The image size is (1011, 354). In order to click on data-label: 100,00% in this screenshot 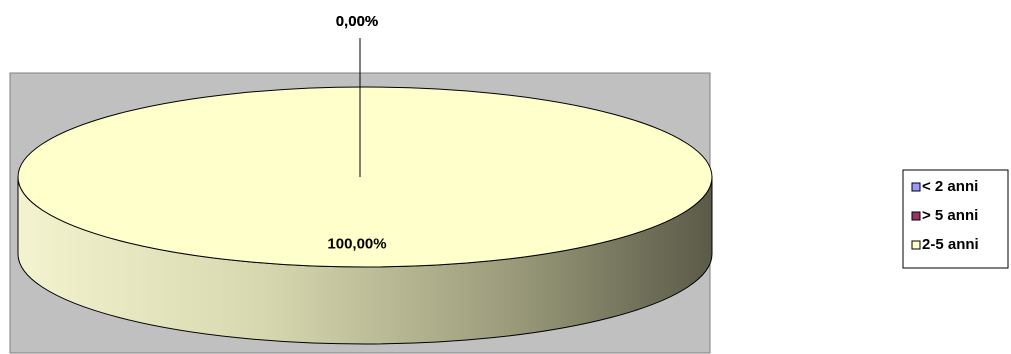, I will do `click(356, 243)`.